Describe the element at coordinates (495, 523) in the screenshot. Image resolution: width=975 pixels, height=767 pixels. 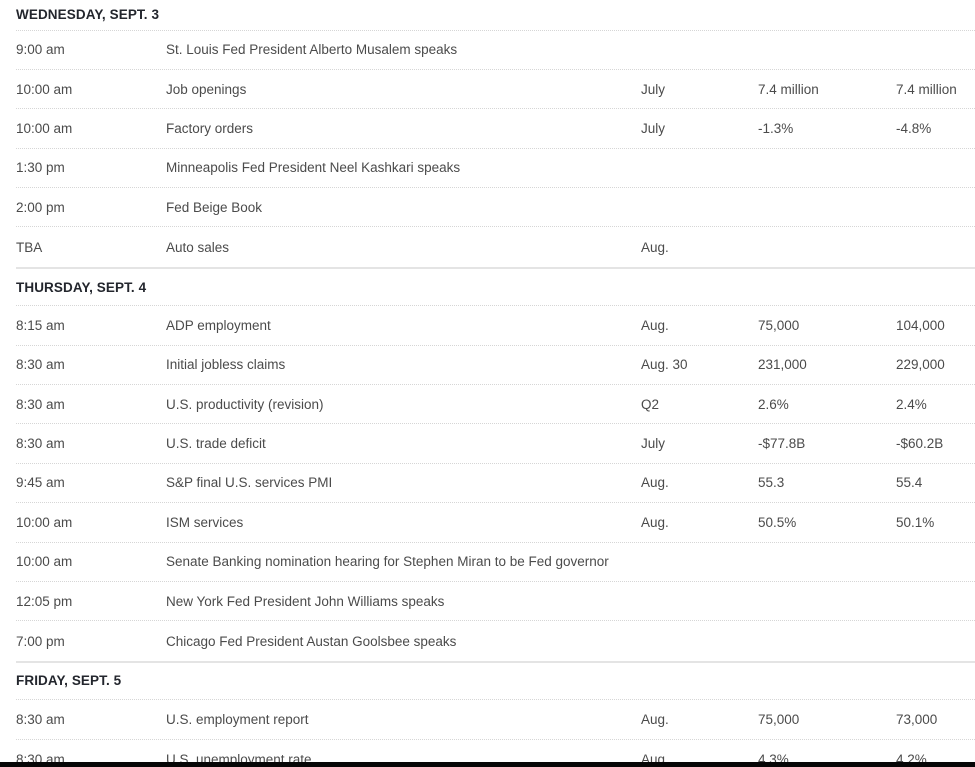
I see `table-row: 10:00 am ISM services Aug. 50.5% 50.1%` at that location.